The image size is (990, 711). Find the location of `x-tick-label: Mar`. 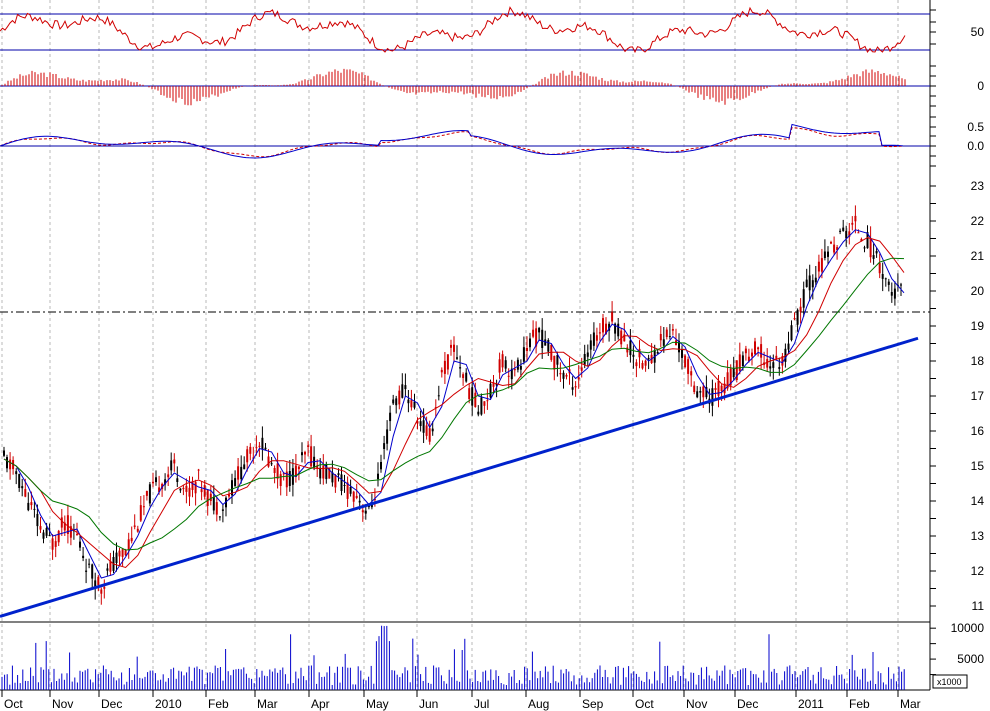

x-tick-label: Mar is located at coordinates (910, 704).